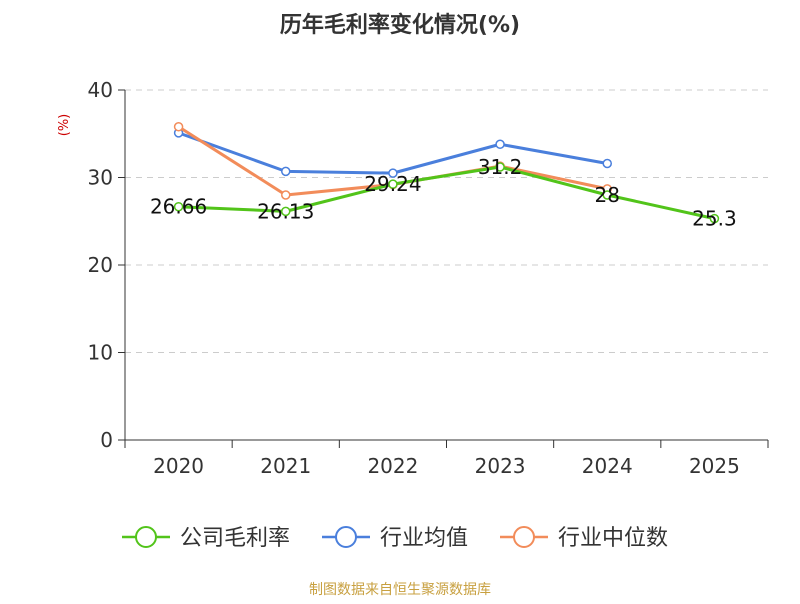  What do you see at coordinates (100, 178) in the screenshot?
I see `y-tick-label: 30` at bounding box center [100, 178].